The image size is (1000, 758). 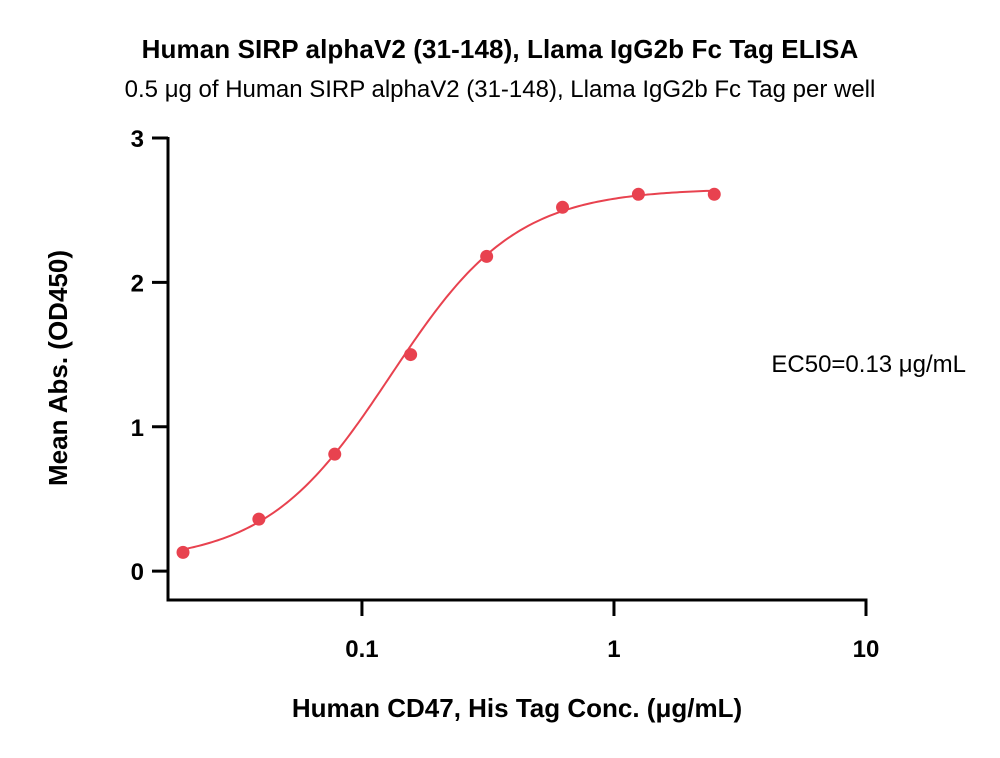 I want to click on ec50-annotation: EC50=0.13 μg/mL, so click(x=868, y=364).